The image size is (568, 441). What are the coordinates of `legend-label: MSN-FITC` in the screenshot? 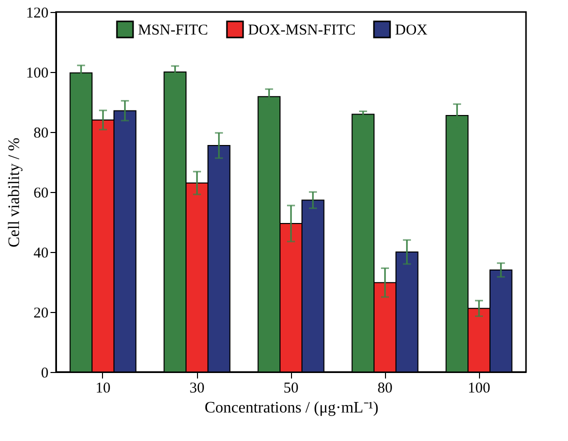 It's located at (173, 30).